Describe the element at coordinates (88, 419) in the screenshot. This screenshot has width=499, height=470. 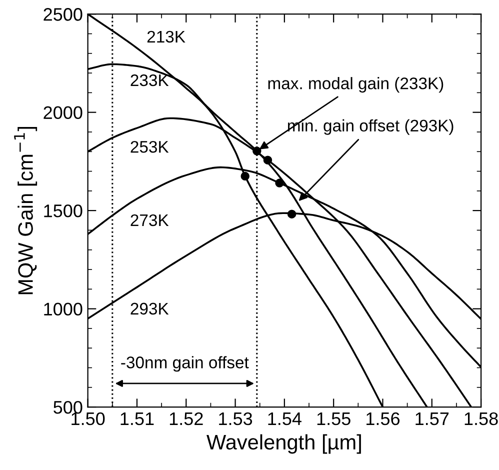
I see `x-tick-label: 1.50` at that location.